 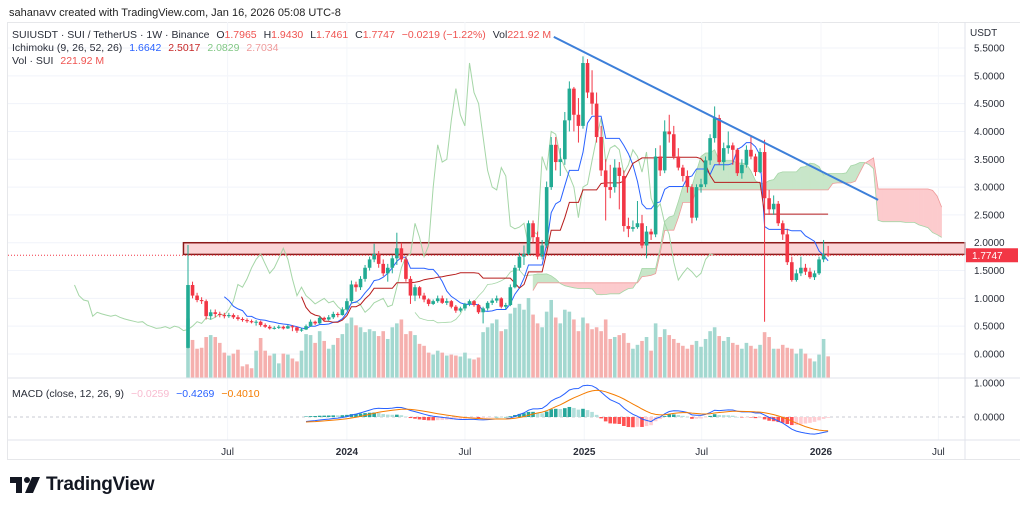 What do you see at coordinates (240, 35) in the screenshot?
I see `open-value: 1.7965` at bounding box center [240, 35].